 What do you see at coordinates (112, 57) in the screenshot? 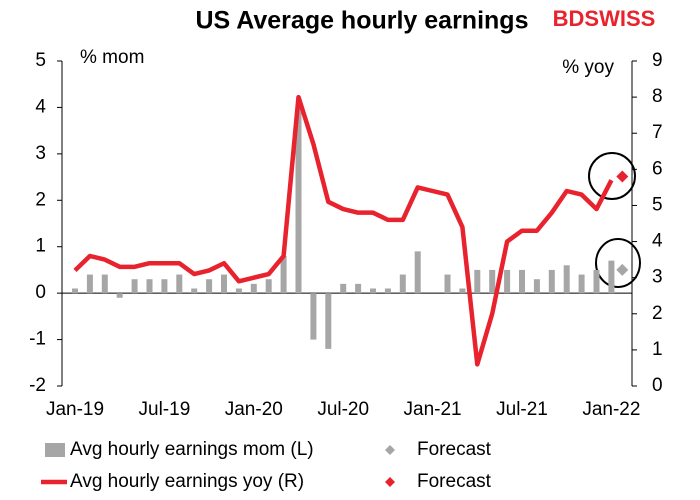
I see `y-axis-label: % mom` at bounding box center [112, 57].